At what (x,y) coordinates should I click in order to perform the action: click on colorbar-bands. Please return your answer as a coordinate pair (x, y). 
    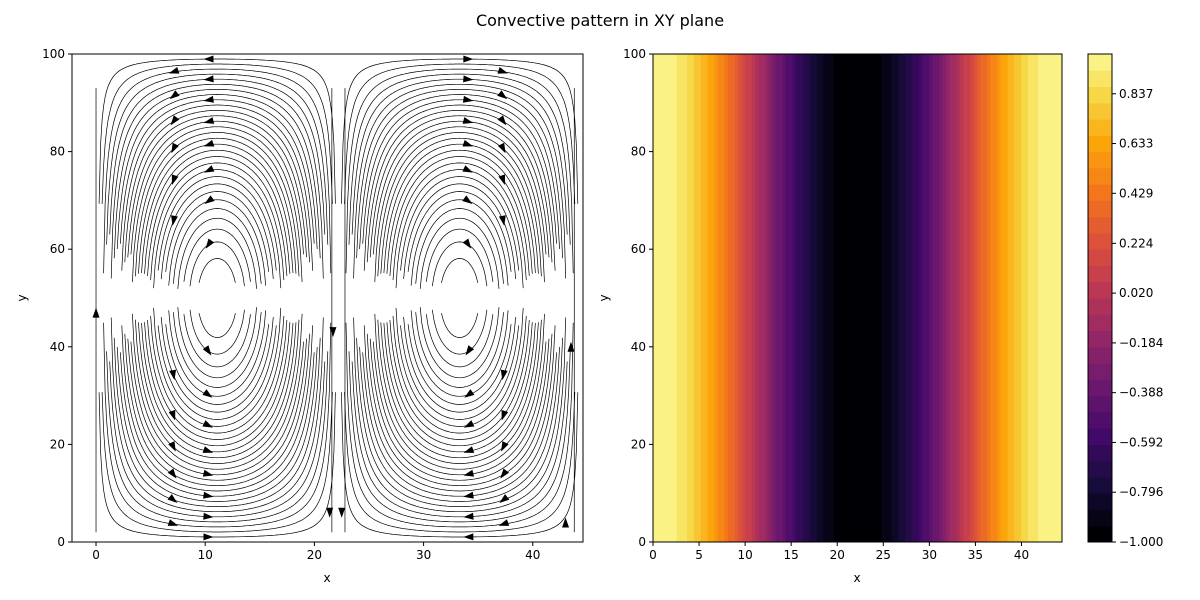
    Looking at the image, I should click on (1100, 298).